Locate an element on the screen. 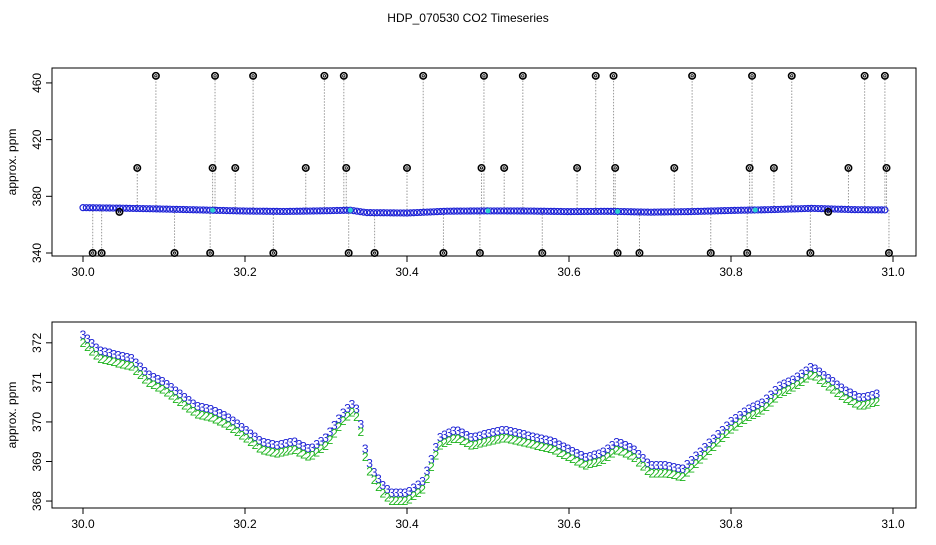 The height and width of the screenshot is (545, 936). bottom-y-tick-label: 368 is located at coordinates (37, 501).